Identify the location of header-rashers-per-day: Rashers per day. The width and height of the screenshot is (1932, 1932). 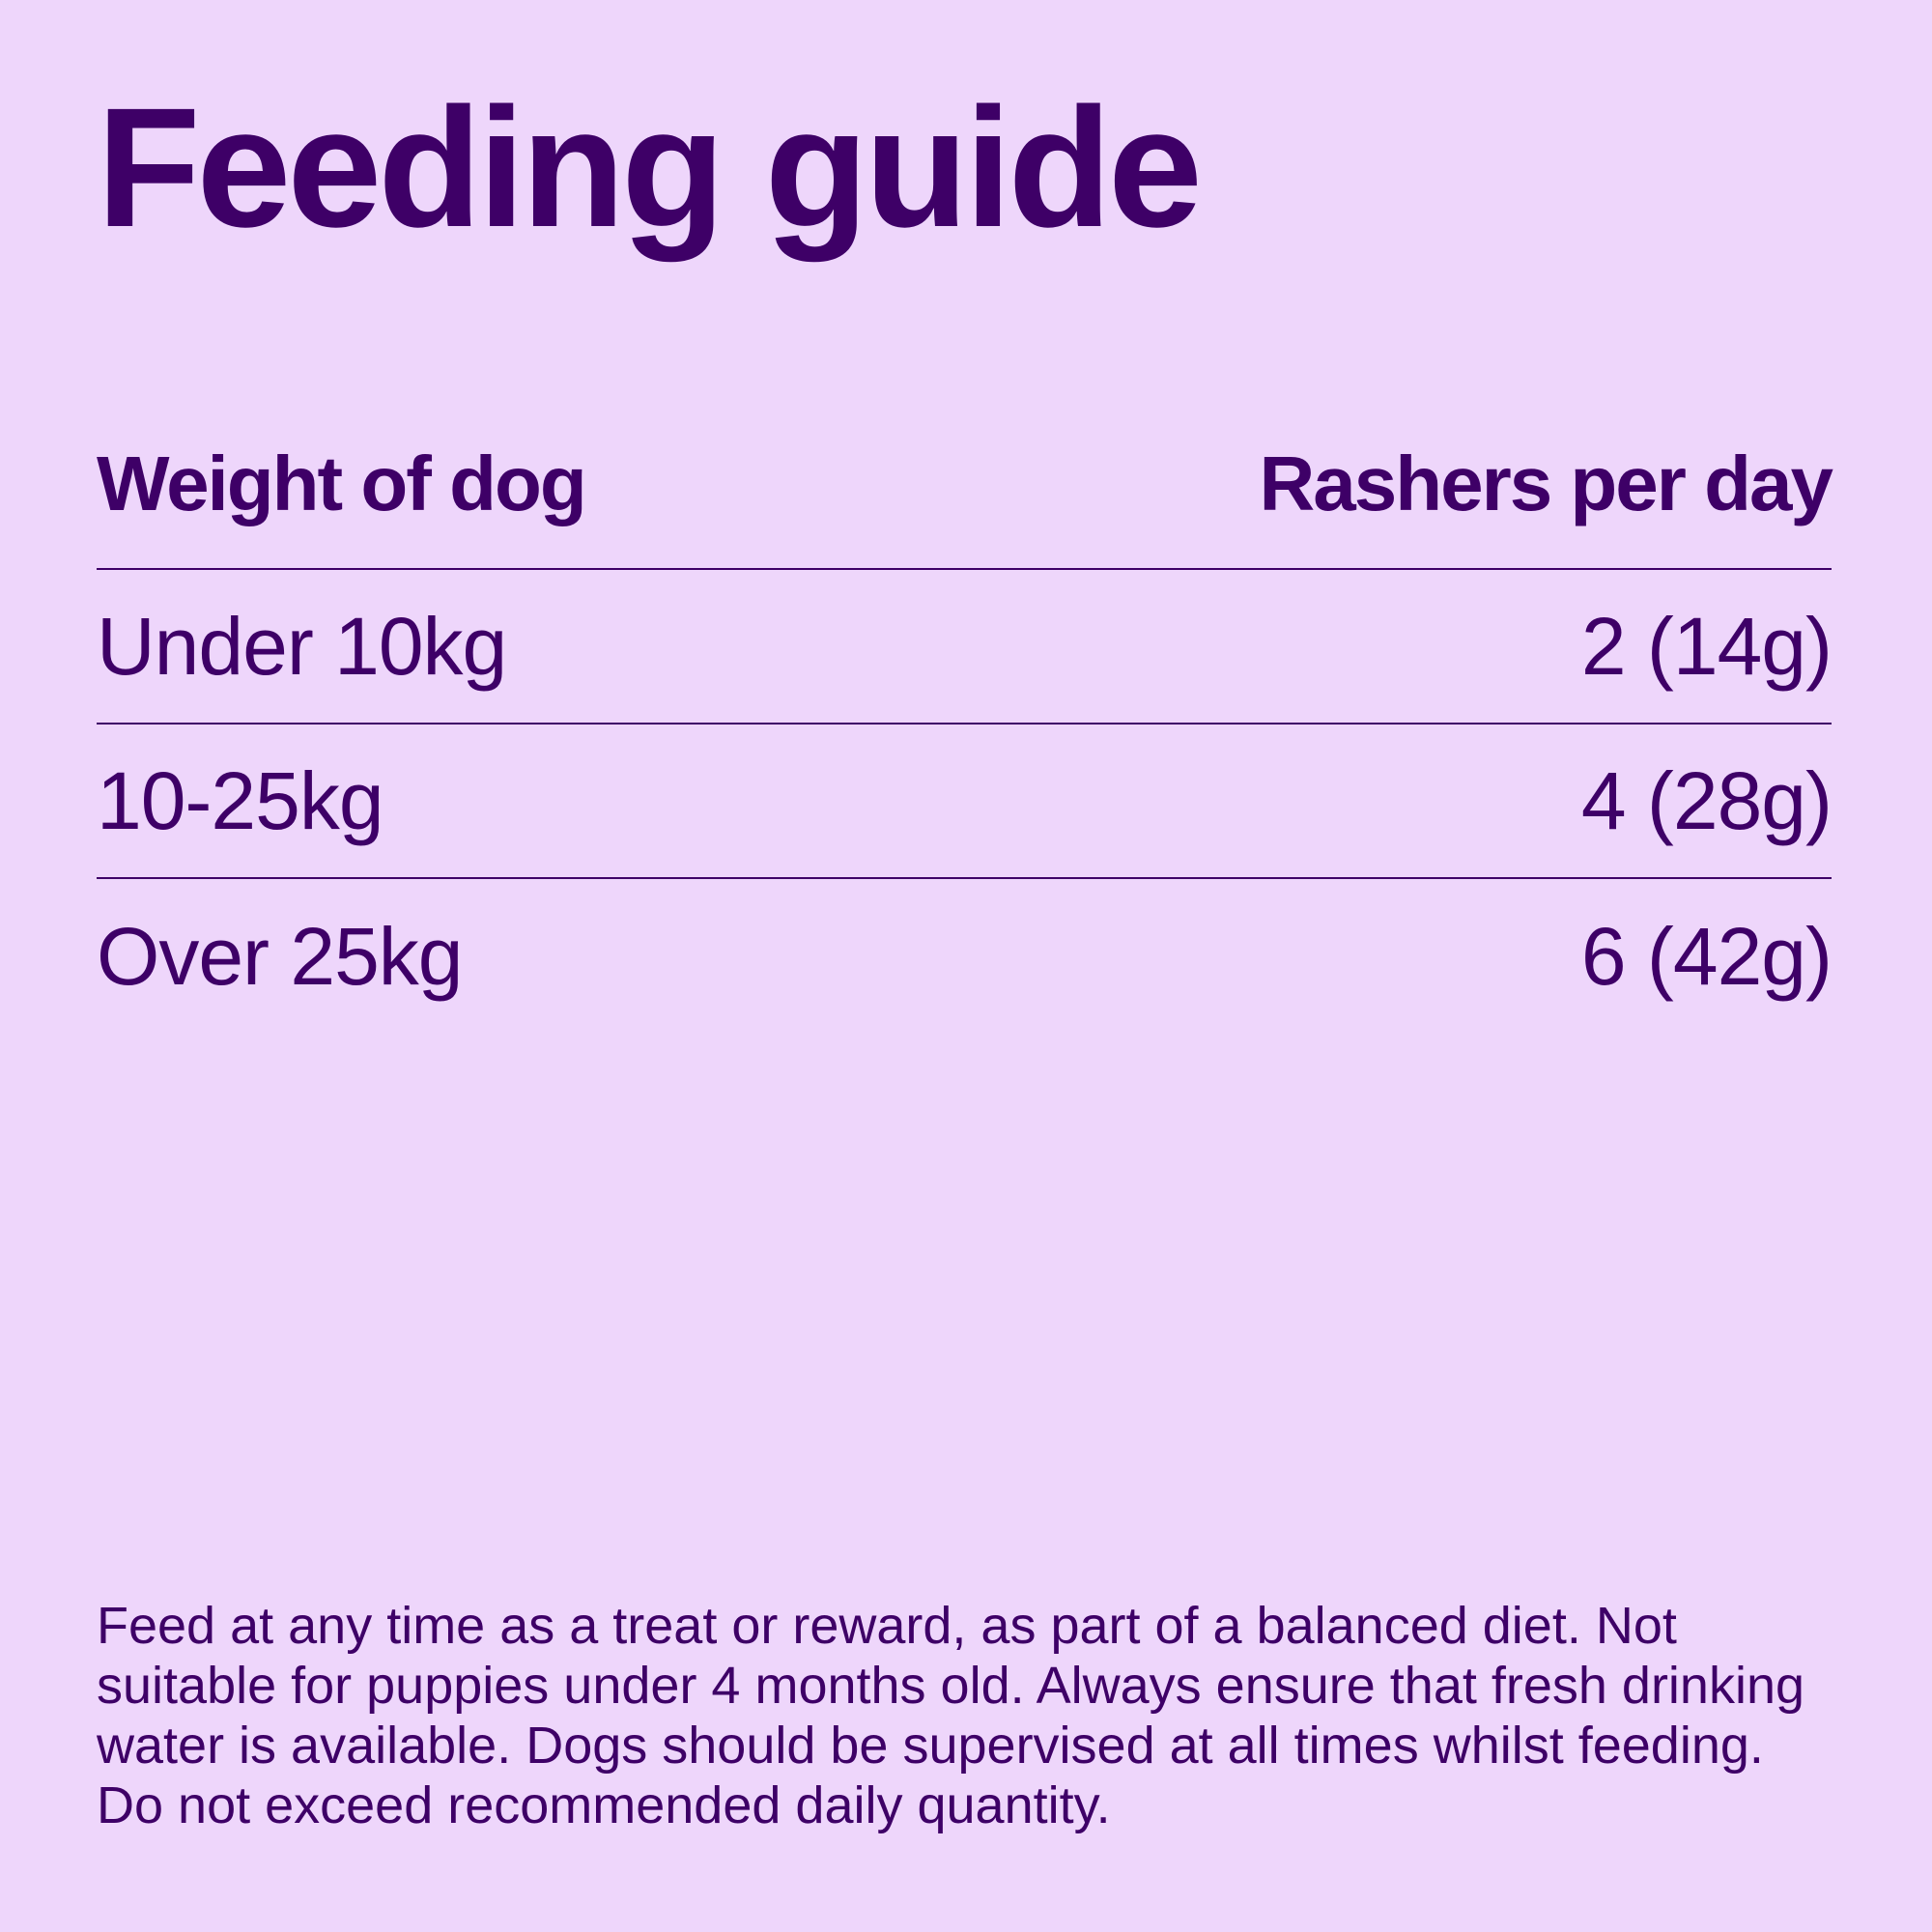
(1546, 483).